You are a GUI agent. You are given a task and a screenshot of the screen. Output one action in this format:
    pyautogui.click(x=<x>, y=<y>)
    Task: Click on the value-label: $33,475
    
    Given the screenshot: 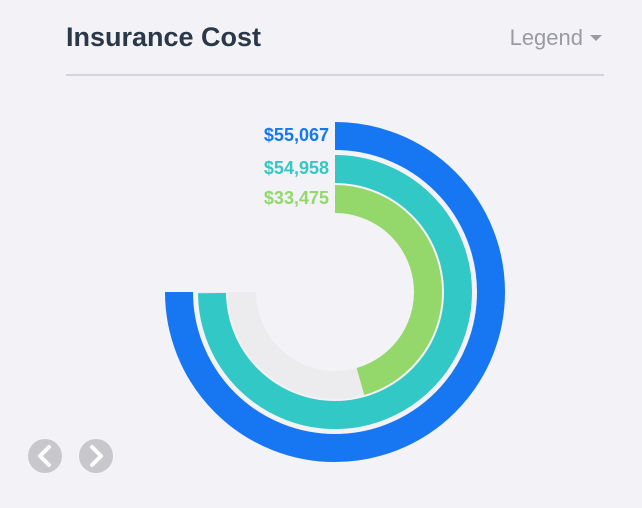 What is the action you would take?
    pyautogui.click(x=296, y=198)
    